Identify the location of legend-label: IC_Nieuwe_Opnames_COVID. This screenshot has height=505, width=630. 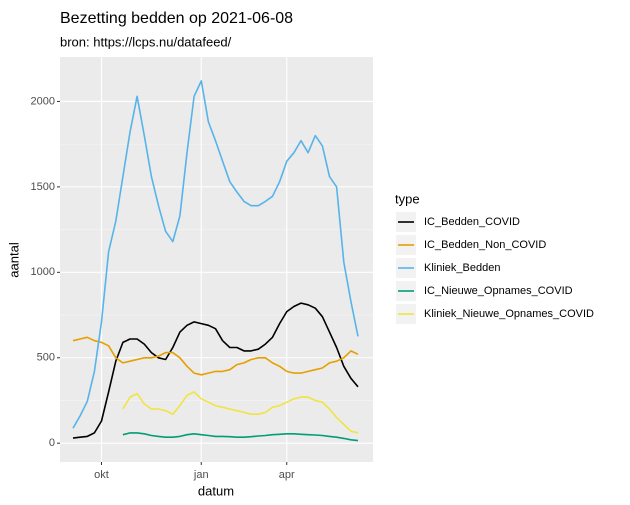
(498, 291).